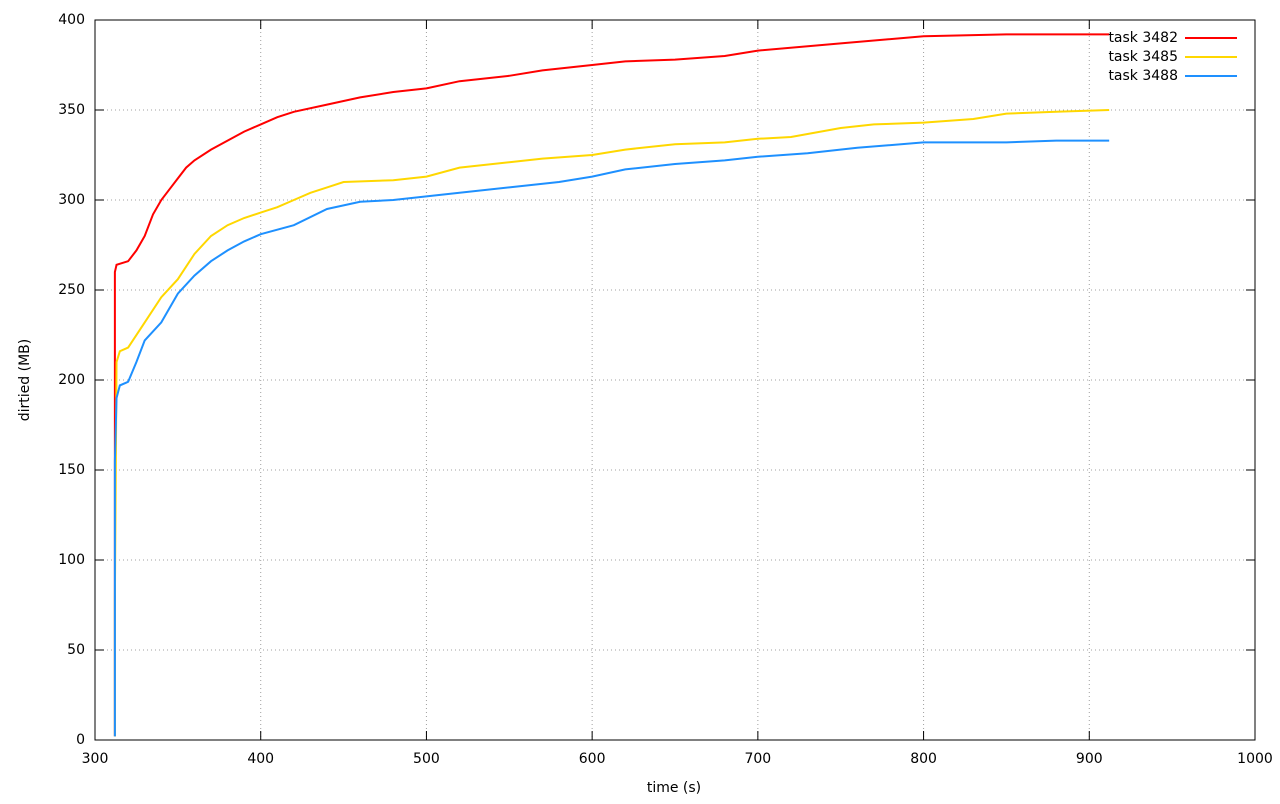 The height and width of the screenshot is (804, 1280). I want to click on y-tick-label: 0, so click(80, 740).